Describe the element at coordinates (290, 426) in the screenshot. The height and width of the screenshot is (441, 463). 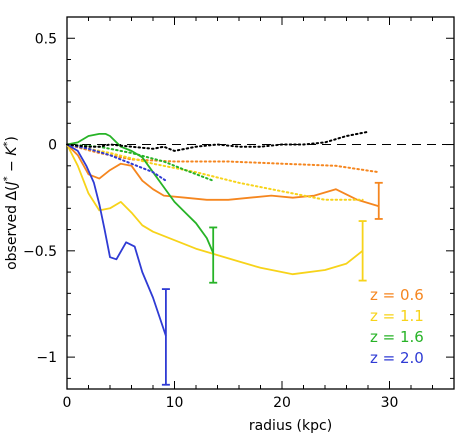
I see `x-axis-title: radius (kpc)` at that location.